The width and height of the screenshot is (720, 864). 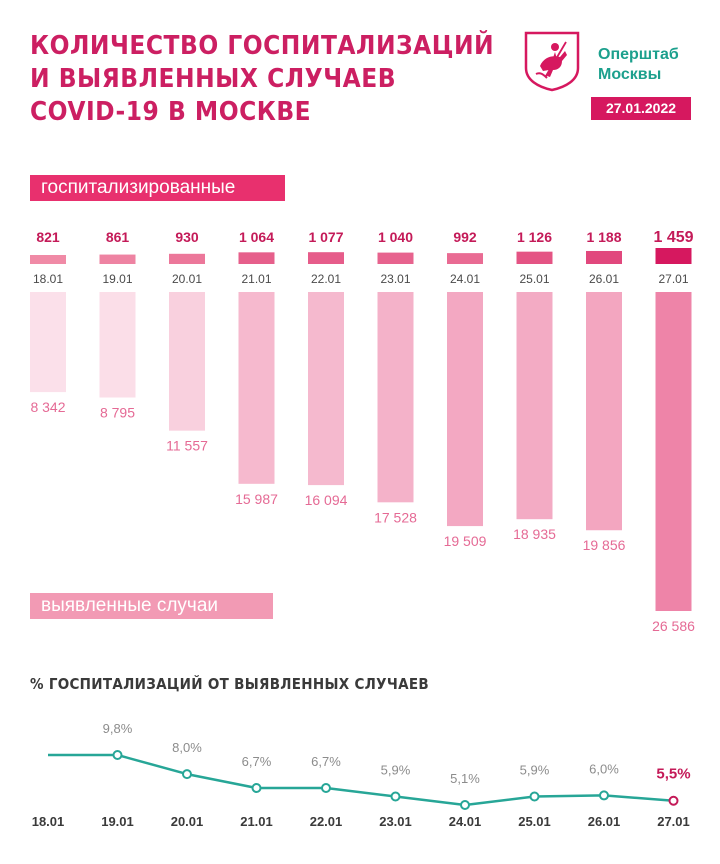 What do you see at coordinates (326, 279) in the screenshot?
I see `date-tick-label: 22.01` at bounding box center [326, 279].